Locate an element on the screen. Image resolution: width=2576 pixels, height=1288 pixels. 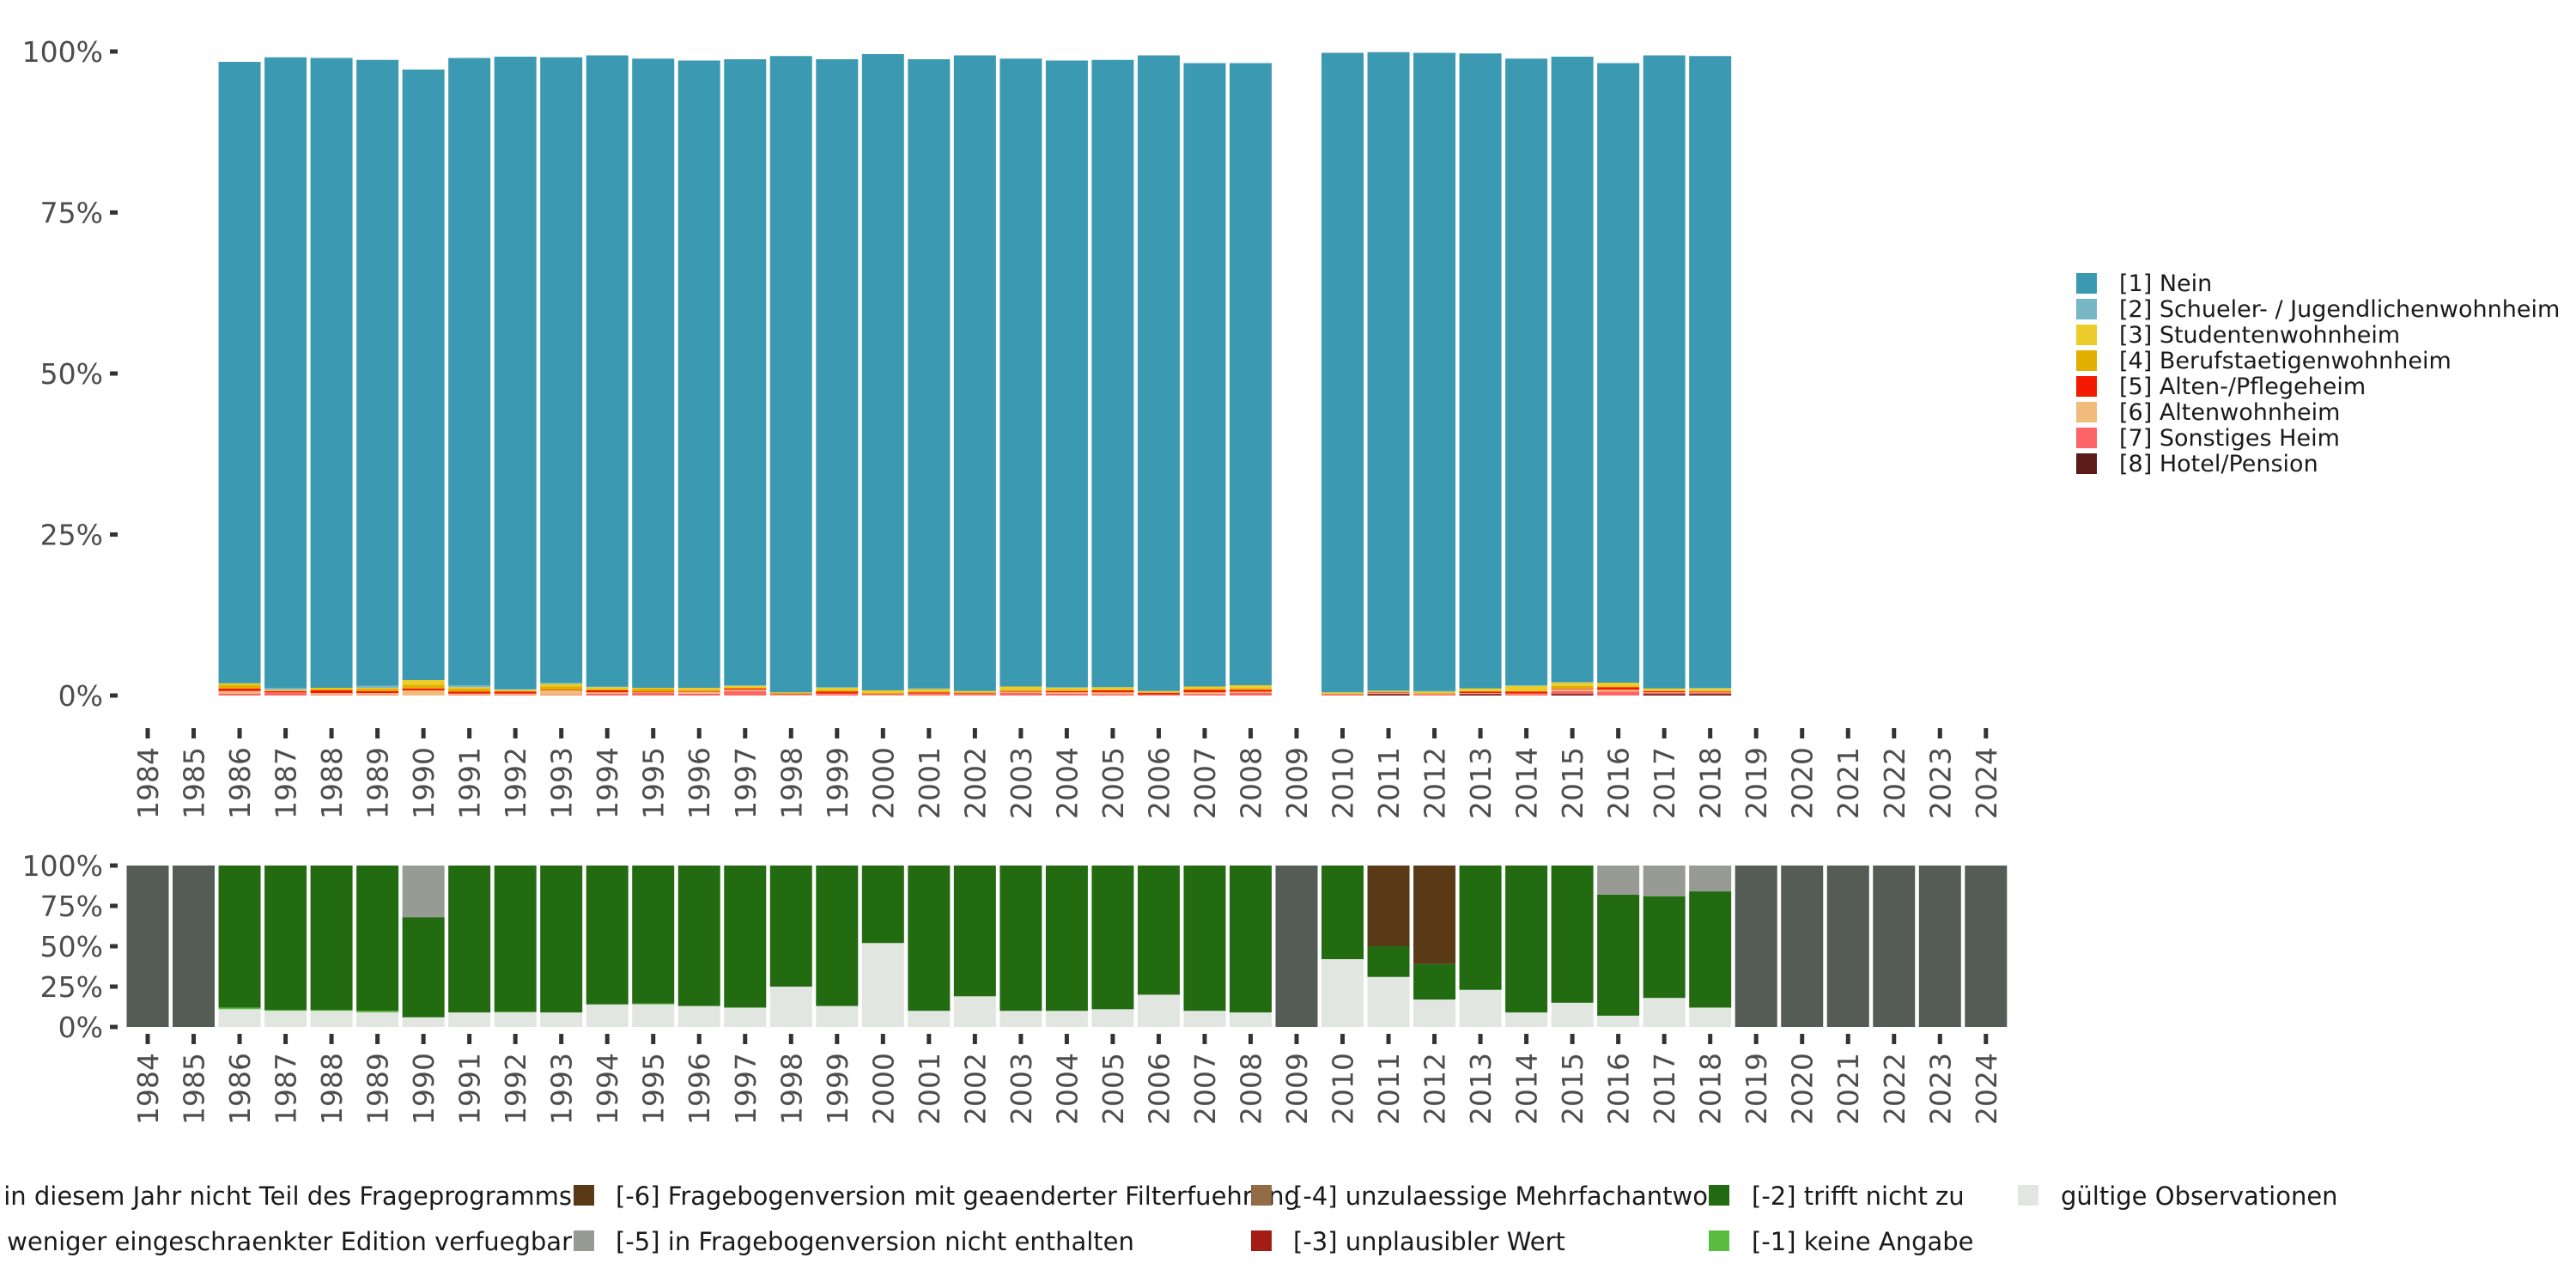
x-tick-label: 2022 is located at coordinates (1894, 1089).